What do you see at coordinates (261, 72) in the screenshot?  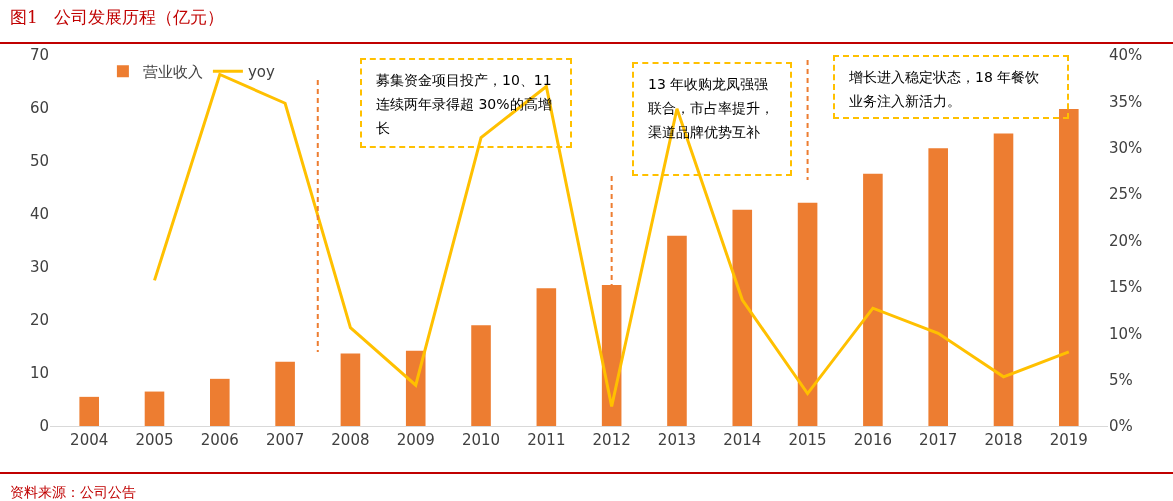 I see `legend-label: yoy` at bounding box center [261, 72].